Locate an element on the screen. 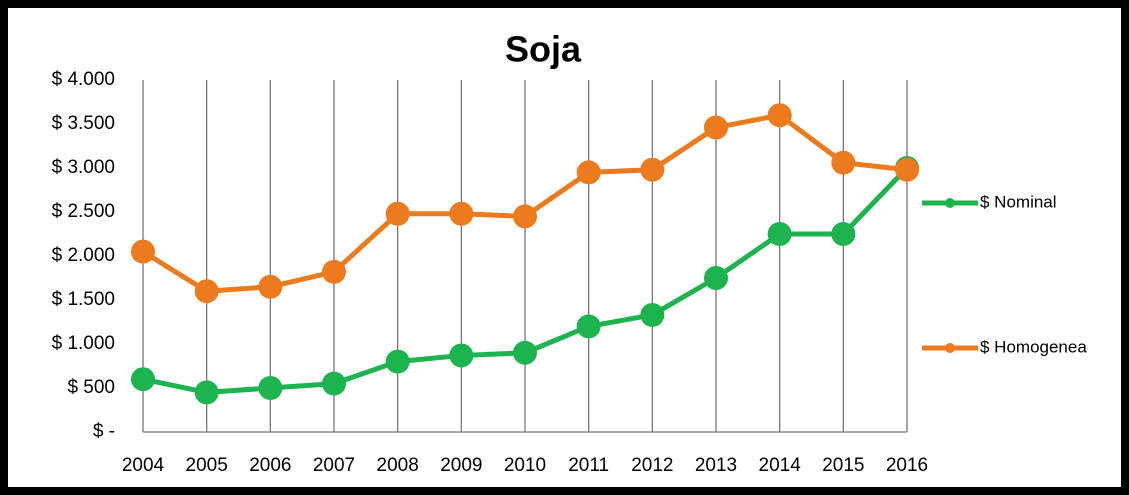  y-tick-label: $ 2.000 is located at coordinates (83, 255).